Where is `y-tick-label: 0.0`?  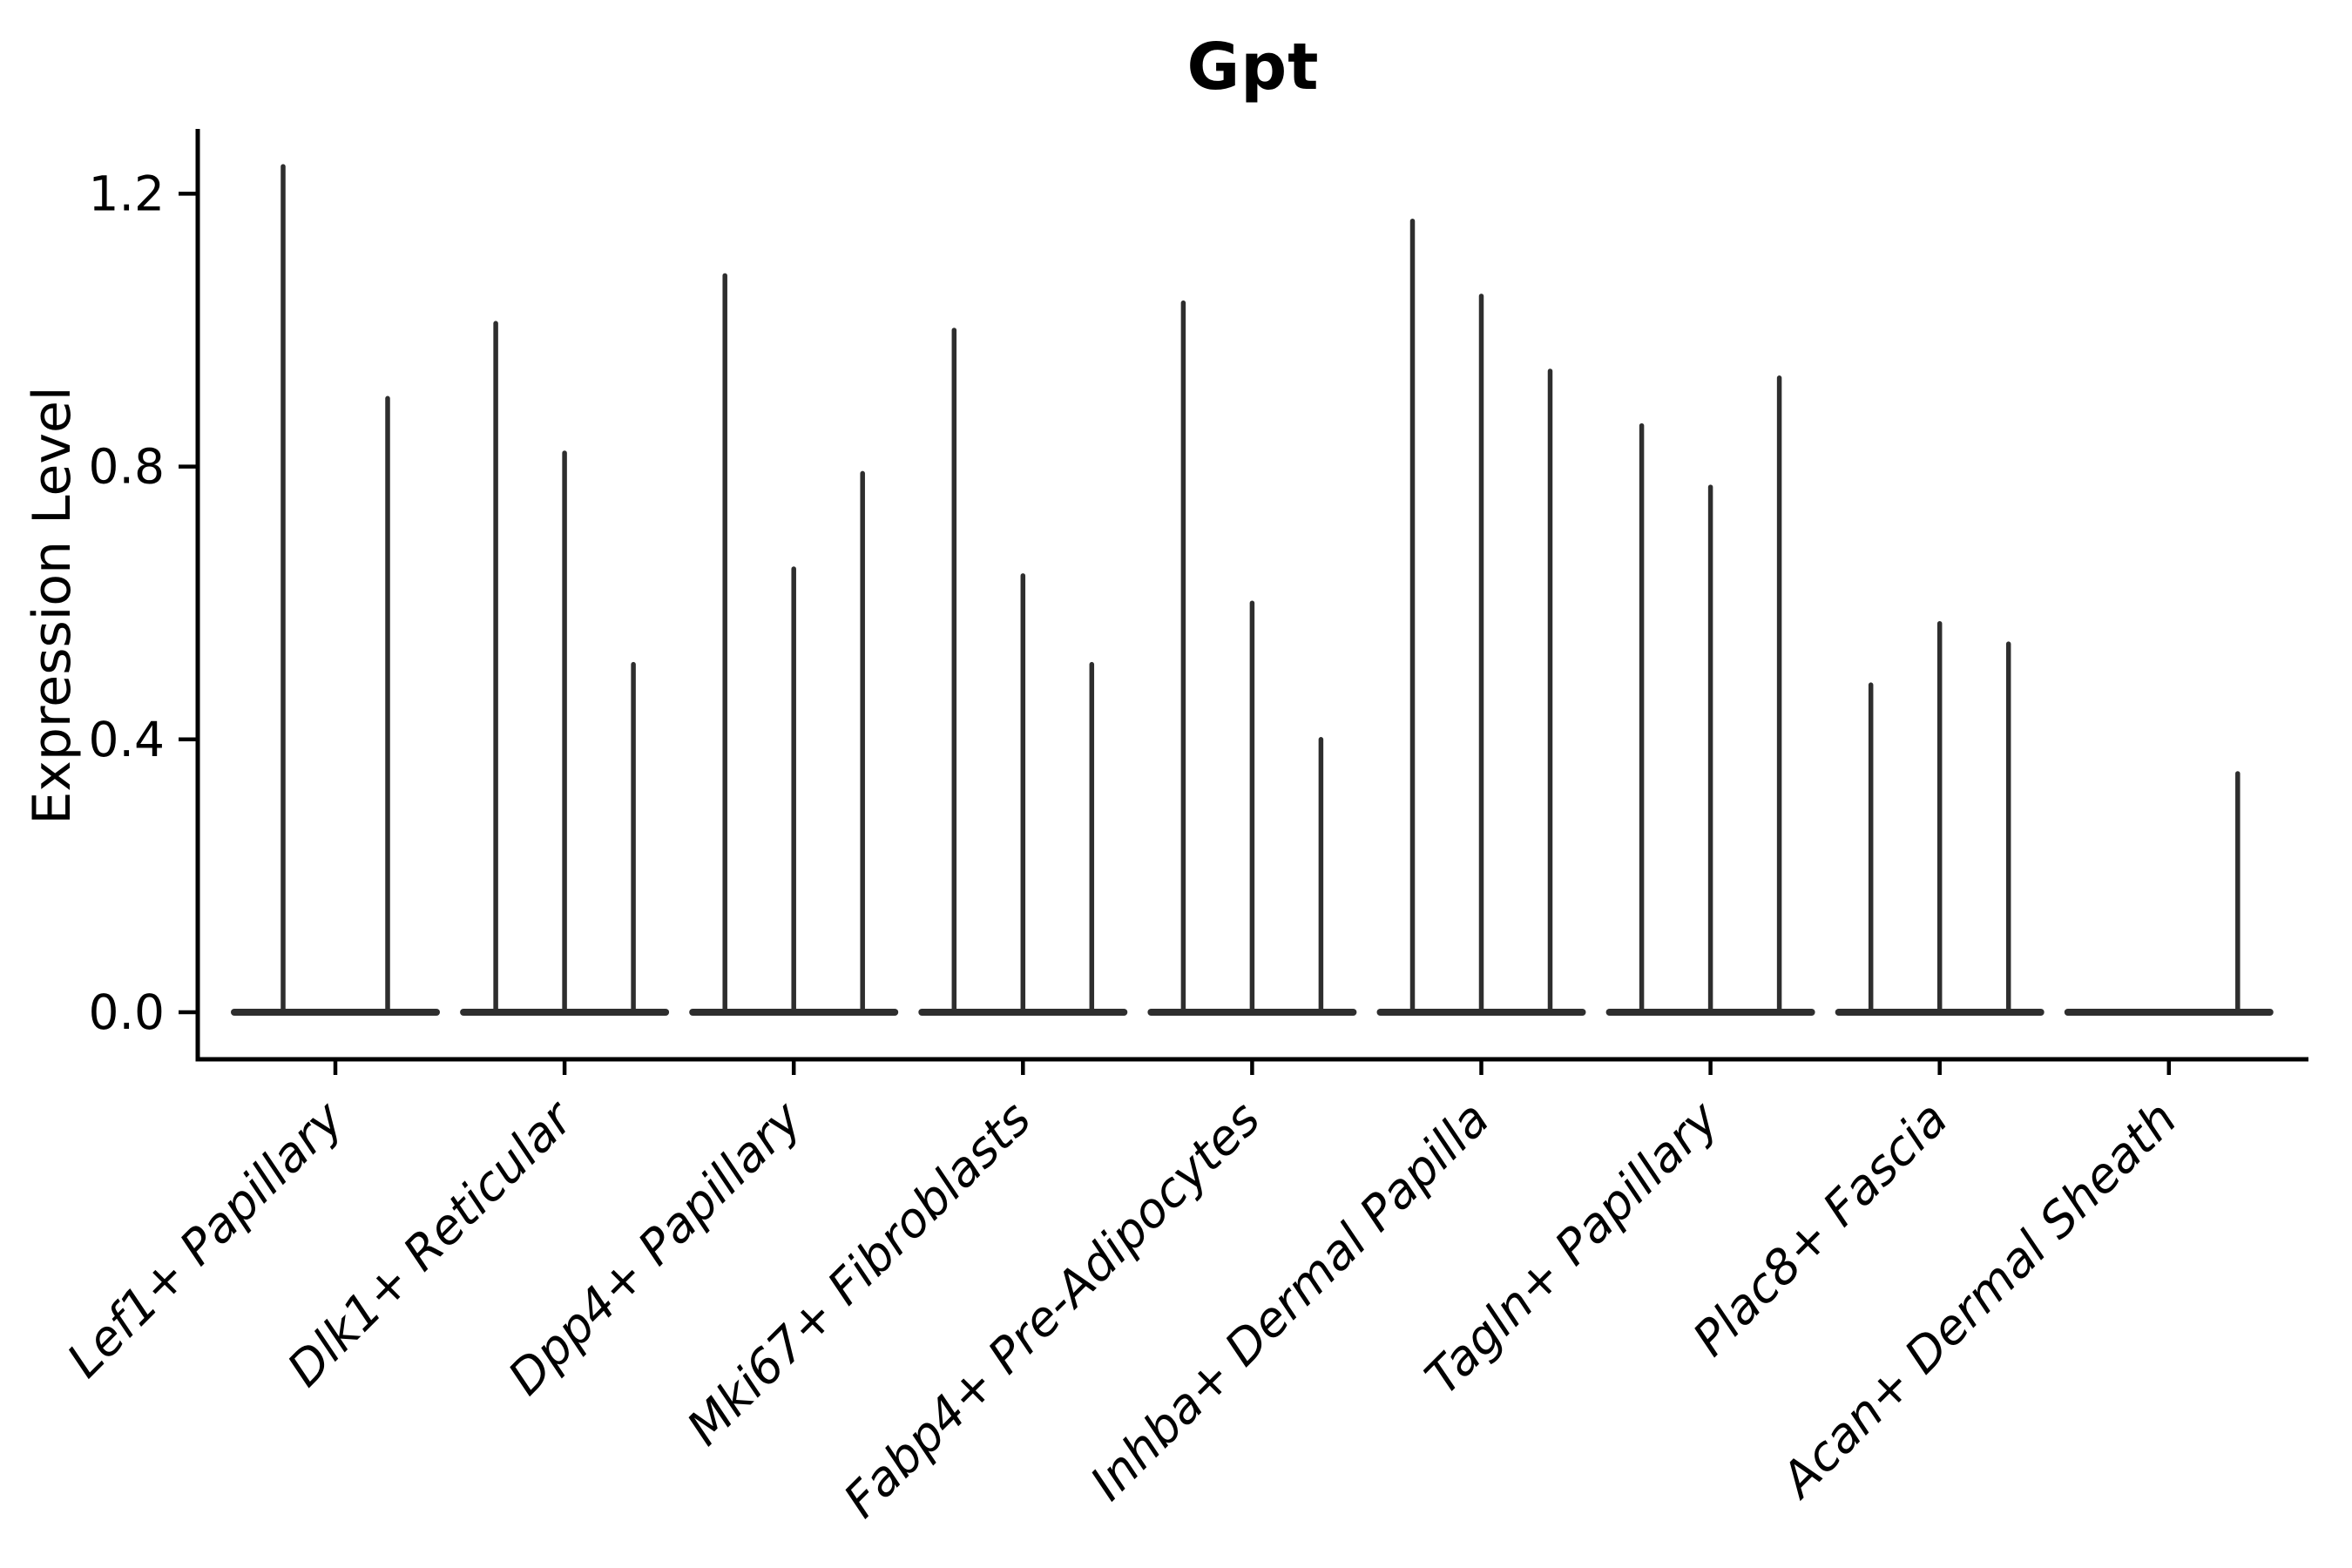
y-tick-label: 0.0 is located at coordinates (127, 1012).